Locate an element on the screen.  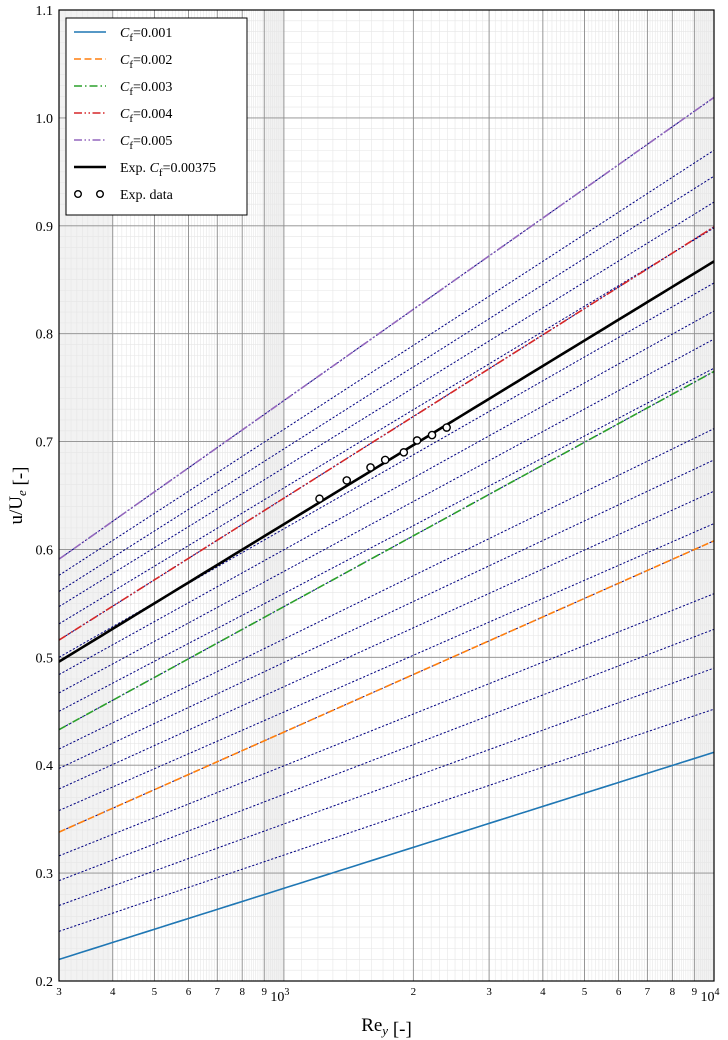
x-tick-label-14: 8 is located at coordinates (673, 992).